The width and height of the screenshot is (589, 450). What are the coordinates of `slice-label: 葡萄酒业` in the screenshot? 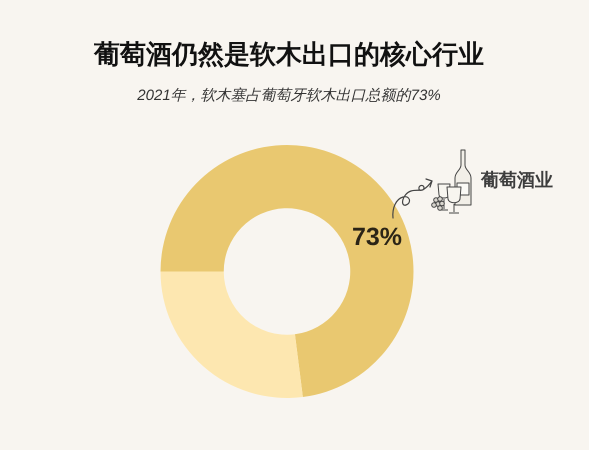 It's located at (516, 180).